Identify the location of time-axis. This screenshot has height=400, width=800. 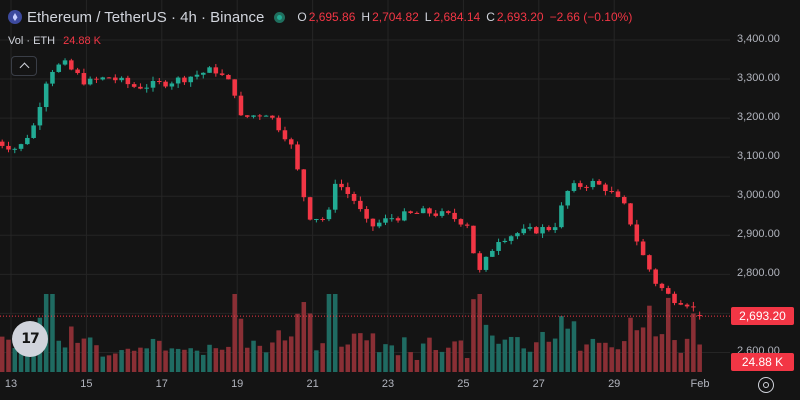
(365, 386).